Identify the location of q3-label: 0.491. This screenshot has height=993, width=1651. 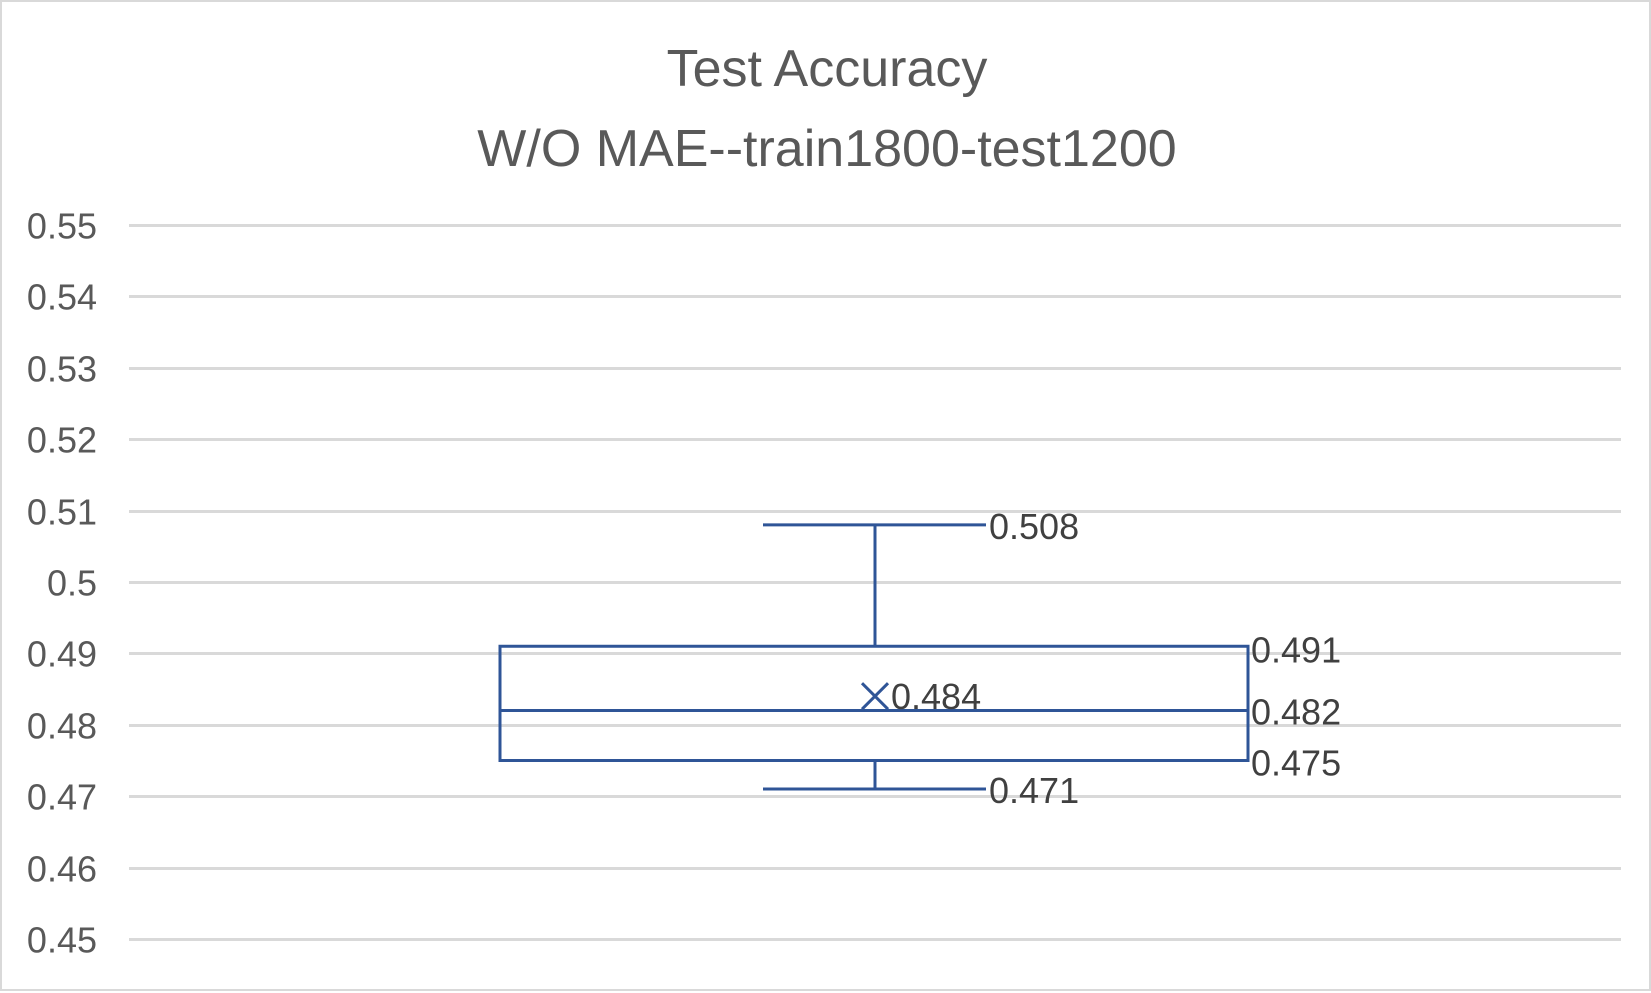
(1296, 649).